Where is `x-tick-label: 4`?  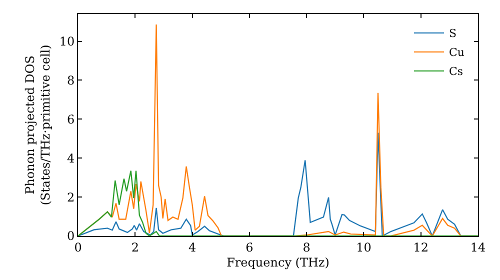 x-tick-label: 4 is located at coordinates (192, 247).